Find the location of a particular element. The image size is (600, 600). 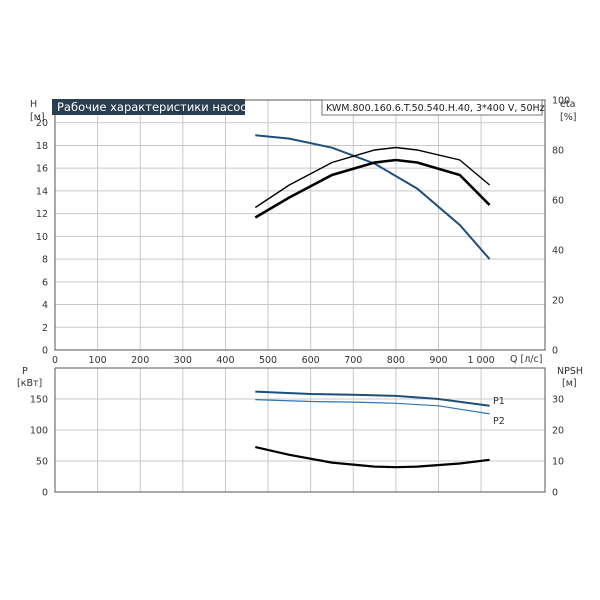

y-right-tick-label: 10 is located at coordinates (558, 462).